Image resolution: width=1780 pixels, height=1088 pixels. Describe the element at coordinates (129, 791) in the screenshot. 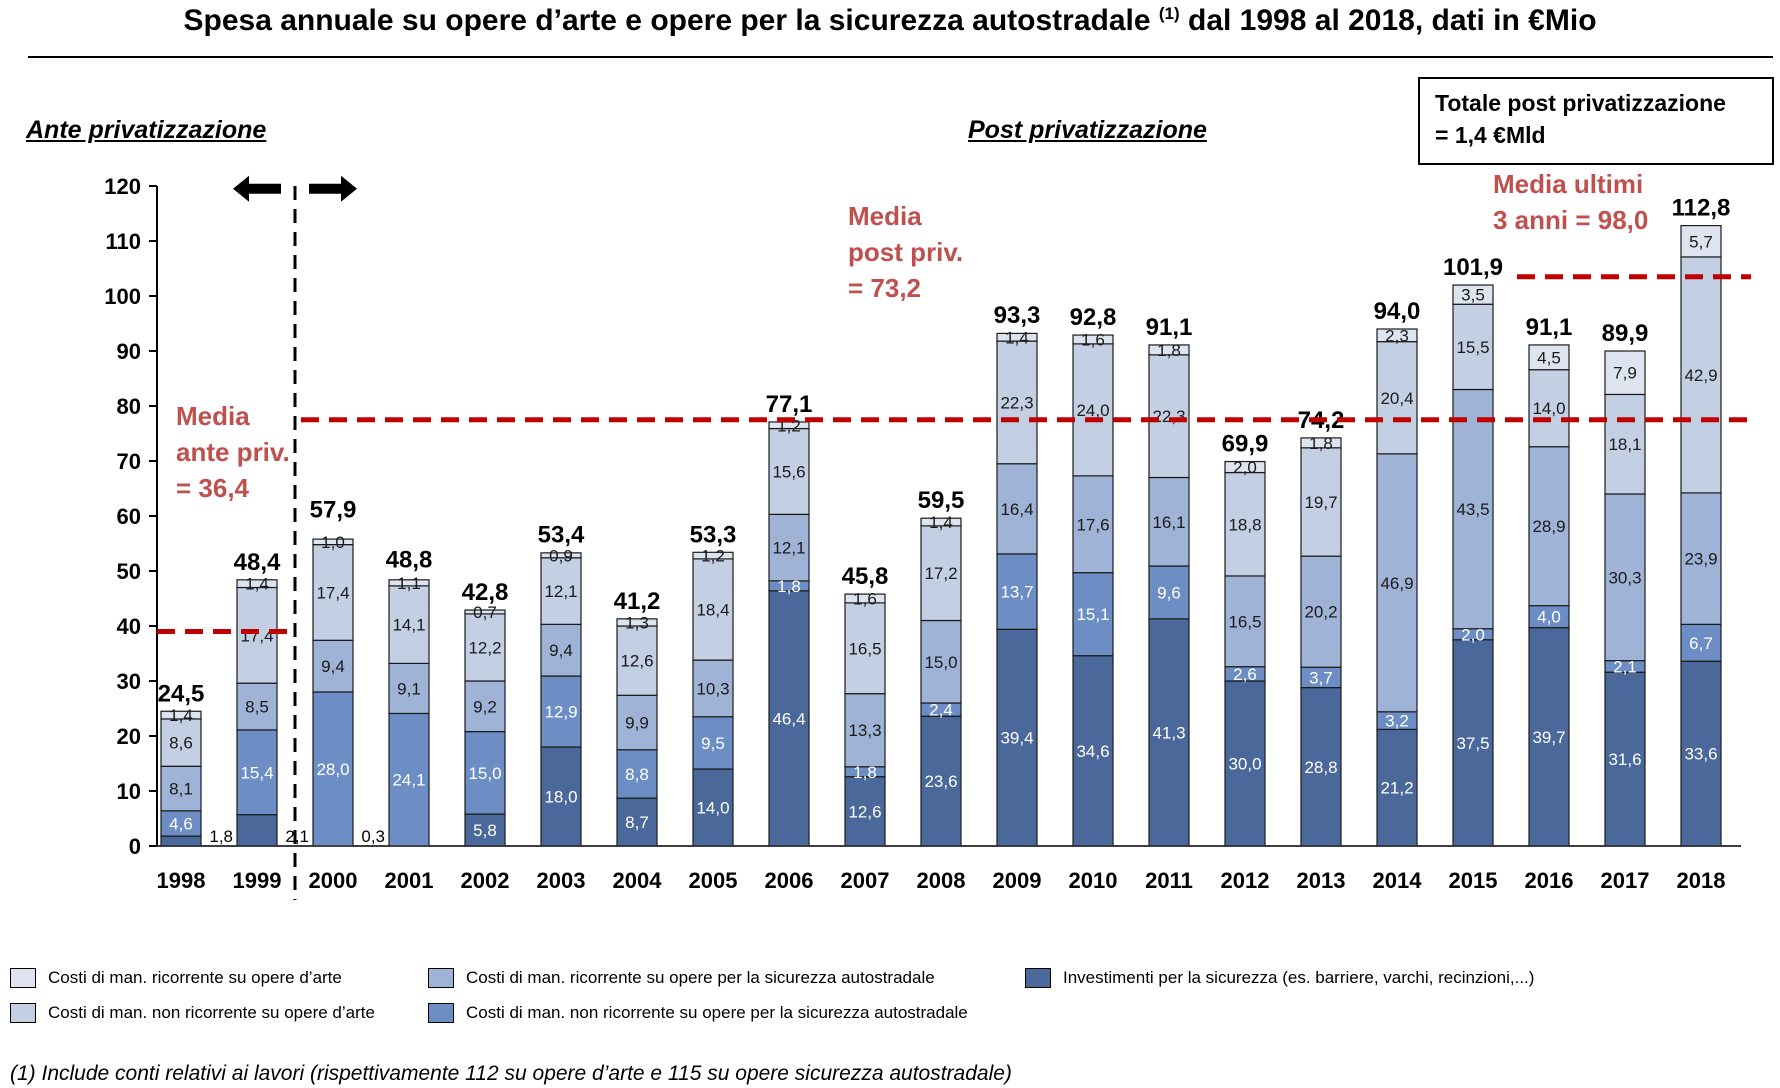

I see `y-tick-label: 10` at that location.